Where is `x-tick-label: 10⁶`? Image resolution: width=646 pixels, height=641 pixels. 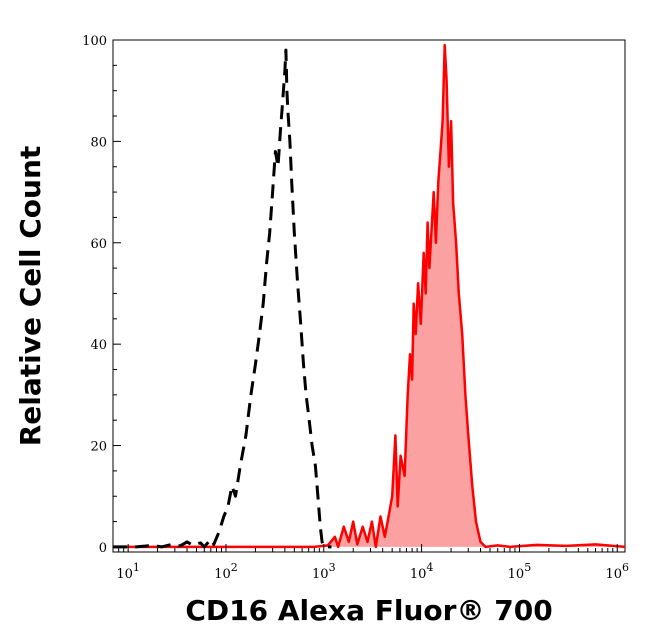 x-tick-label: 10⁶ is located at coordinates (617, 571).